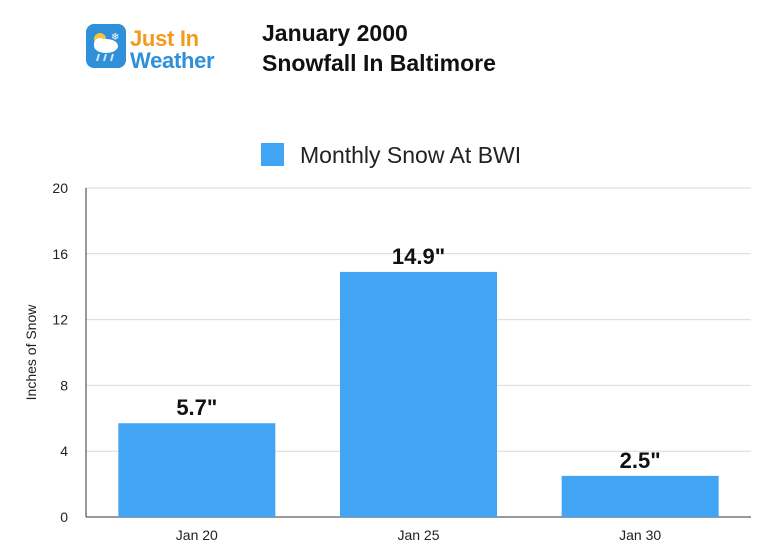  I want to click on logo-line1: Just In, so click(164, 38).